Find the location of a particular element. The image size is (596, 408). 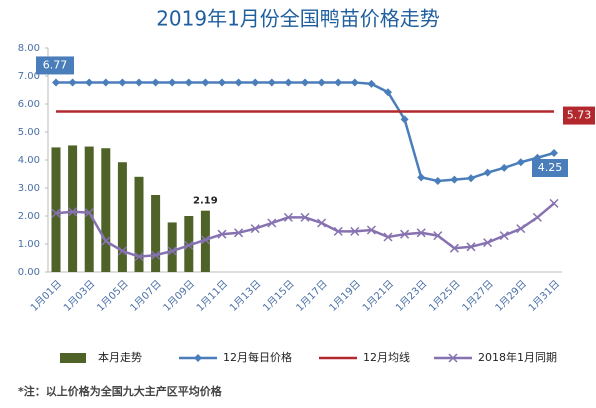

y-tick-label: 0.00 is located at coordinates (29, 272).